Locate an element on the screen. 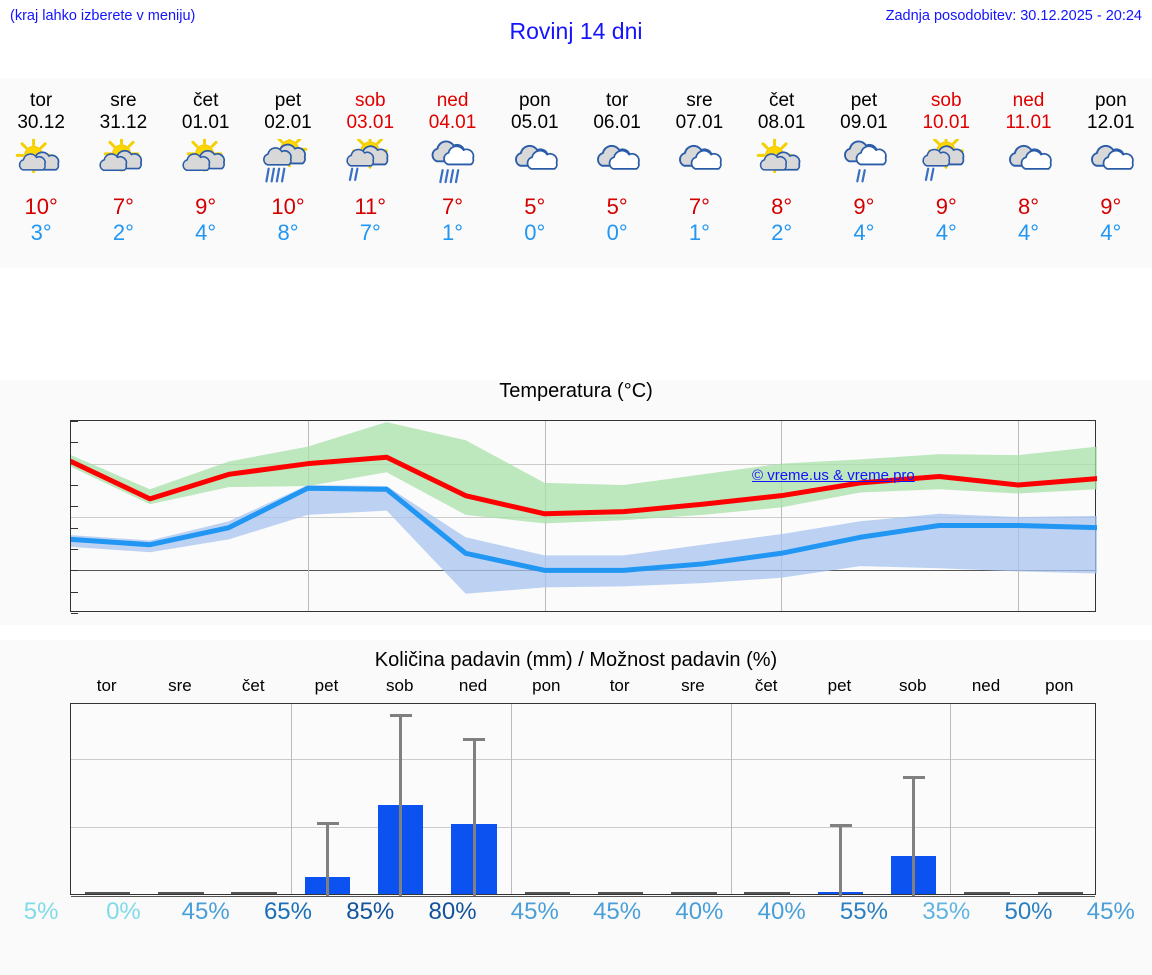 Image resolution: width=1152 pixels, height=975 pixels. min-temperature: 1° is located at coordinates (453, 232).